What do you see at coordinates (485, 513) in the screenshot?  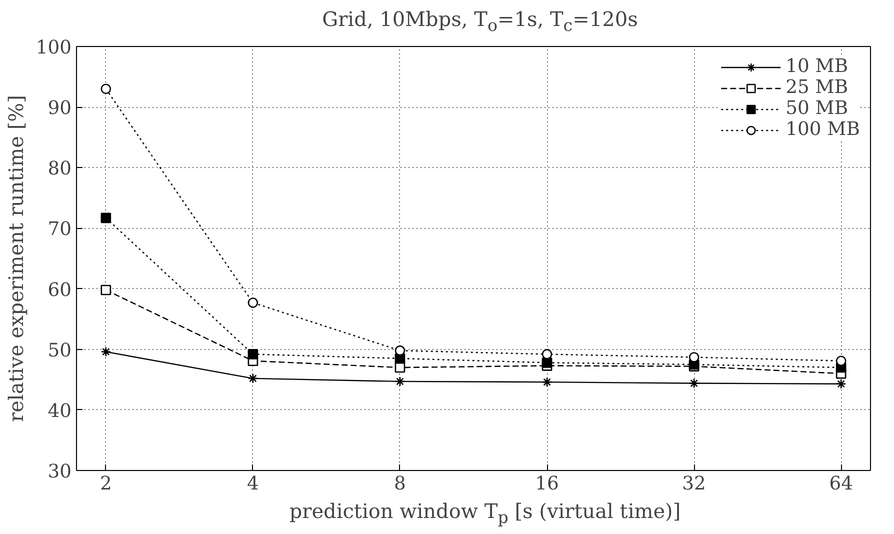 I see `x-axis-title: prediction window T$_{p}$ [s (virtual time)]` at bounding box center [485, 513].